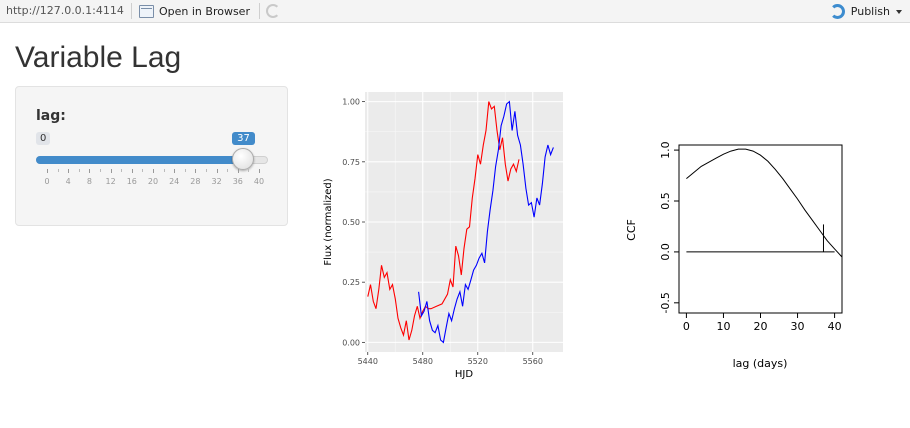  I want to click on ccf-x-axis-label: lag (days), so click(760, 363).